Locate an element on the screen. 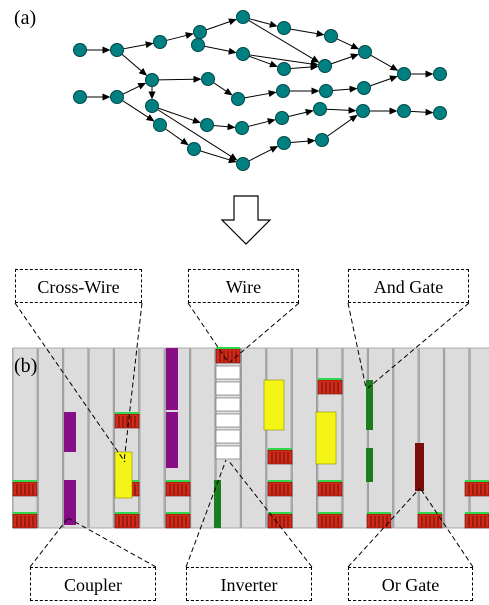 The width and height of the screenshot is (489, 605). inverter-gate is located at coordinates (217, 504).